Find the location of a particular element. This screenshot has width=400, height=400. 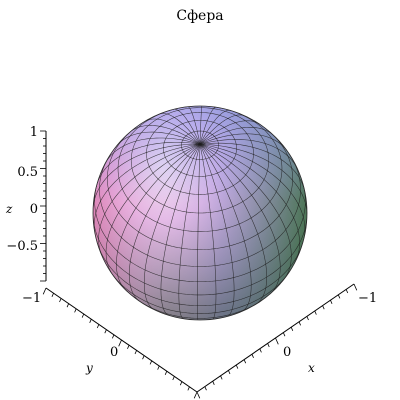

x-tick-label: 0 is located at coordinates (287, 352).